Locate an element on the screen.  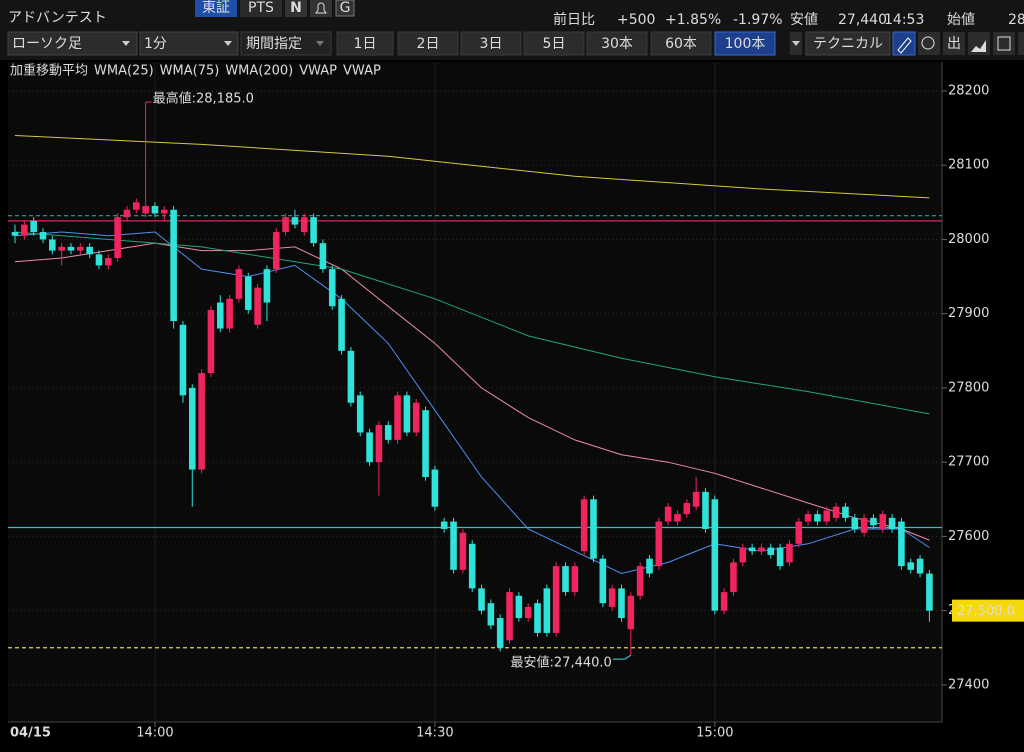
pts-button is located at coordinates (261, 8).